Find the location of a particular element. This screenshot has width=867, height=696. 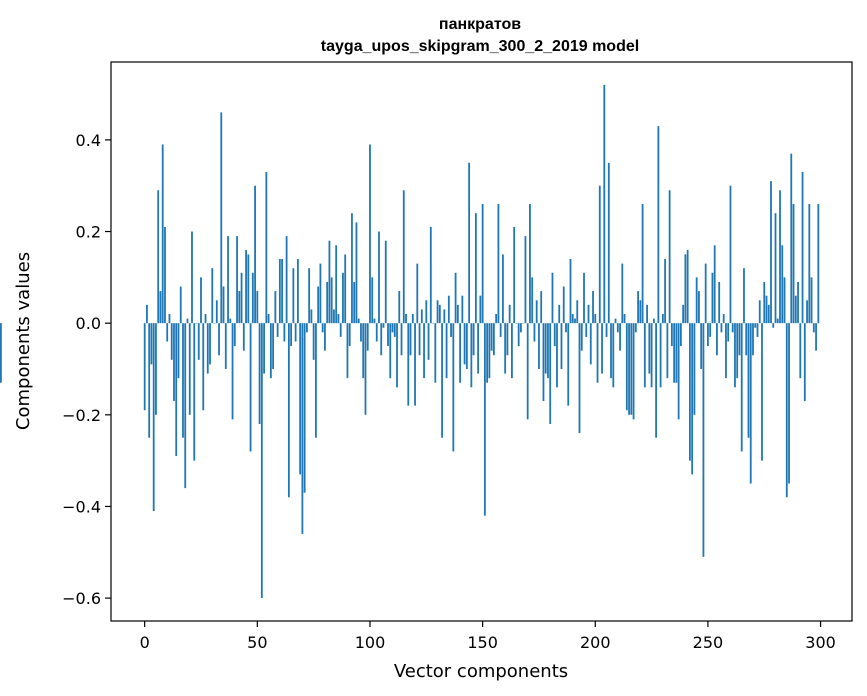

x-tick-label: 100 is located at coordinates (370, 642).